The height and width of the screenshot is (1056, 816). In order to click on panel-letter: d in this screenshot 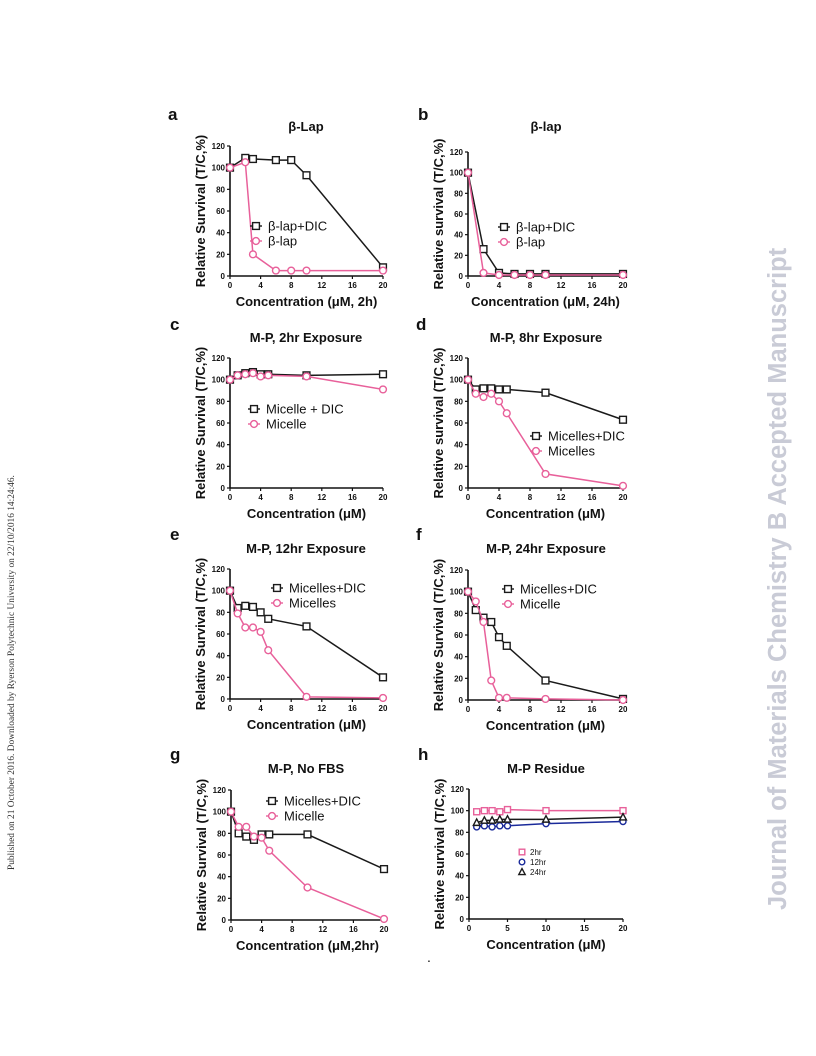, I will do `click(421, 324)`.